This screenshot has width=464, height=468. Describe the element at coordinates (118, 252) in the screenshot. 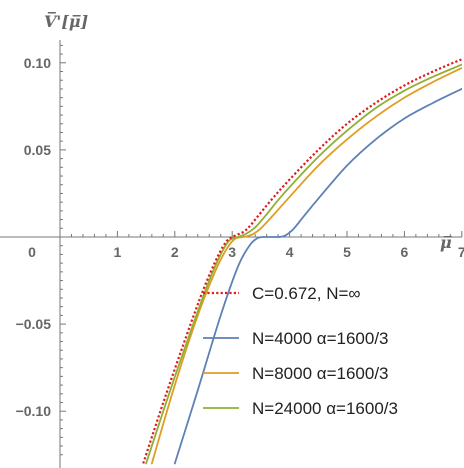

I see `x-tick-label: 1` at that location.